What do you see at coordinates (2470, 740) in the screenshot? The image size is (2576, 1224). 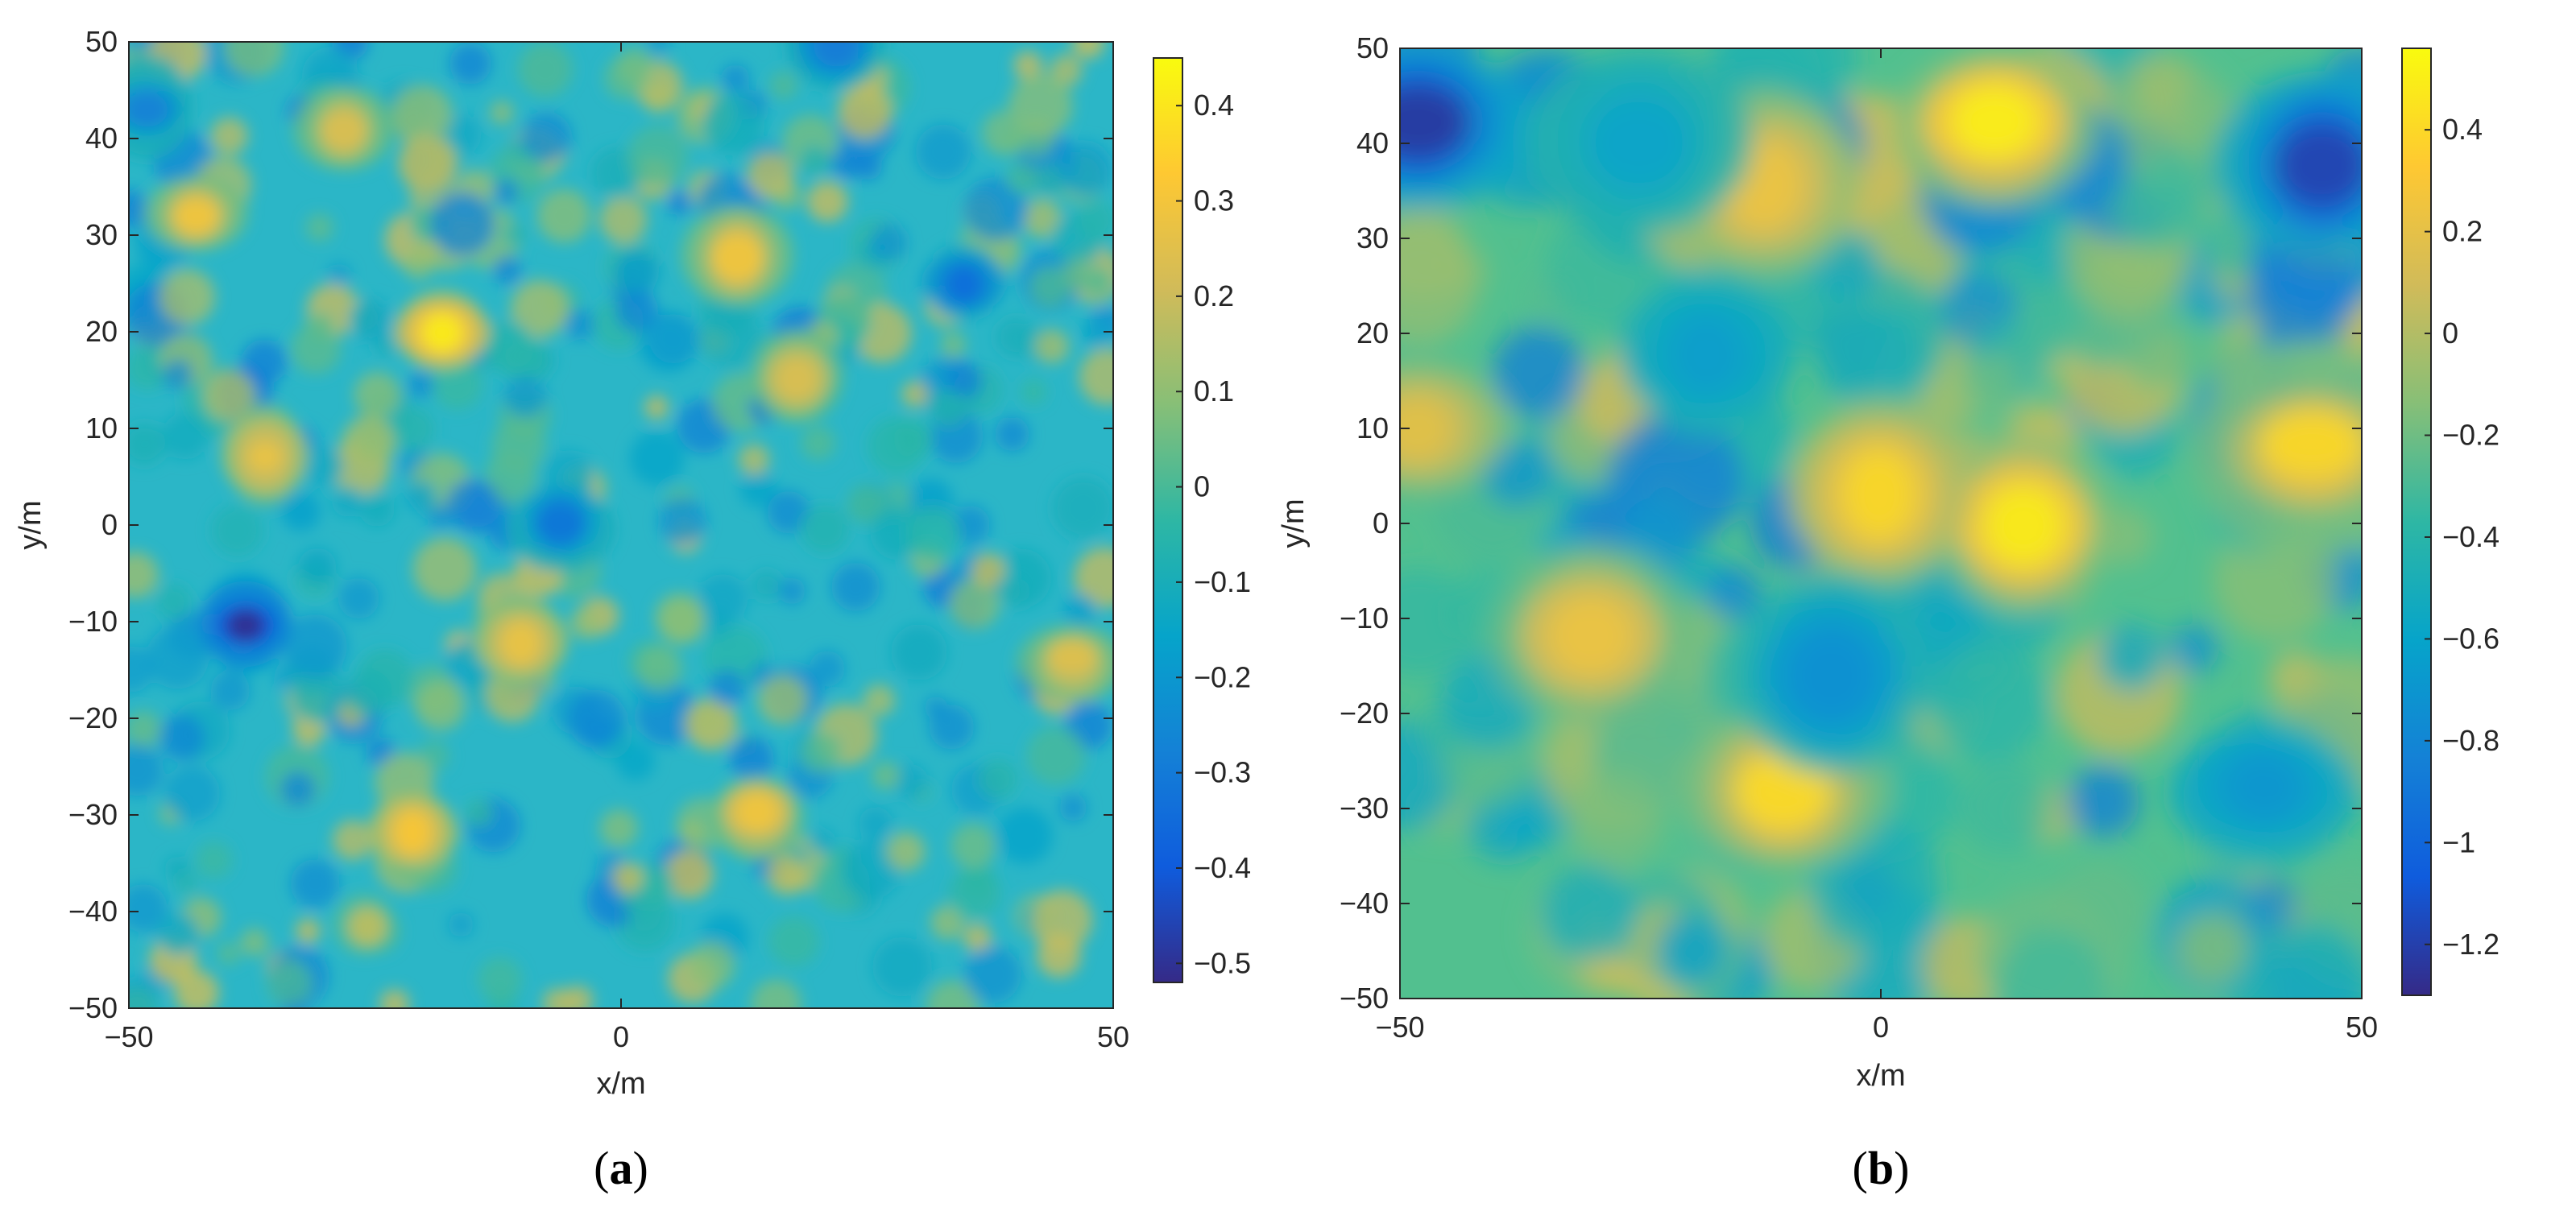 I see `colorbar-tick-label: −0.8` at bounding box center [2470, 740].